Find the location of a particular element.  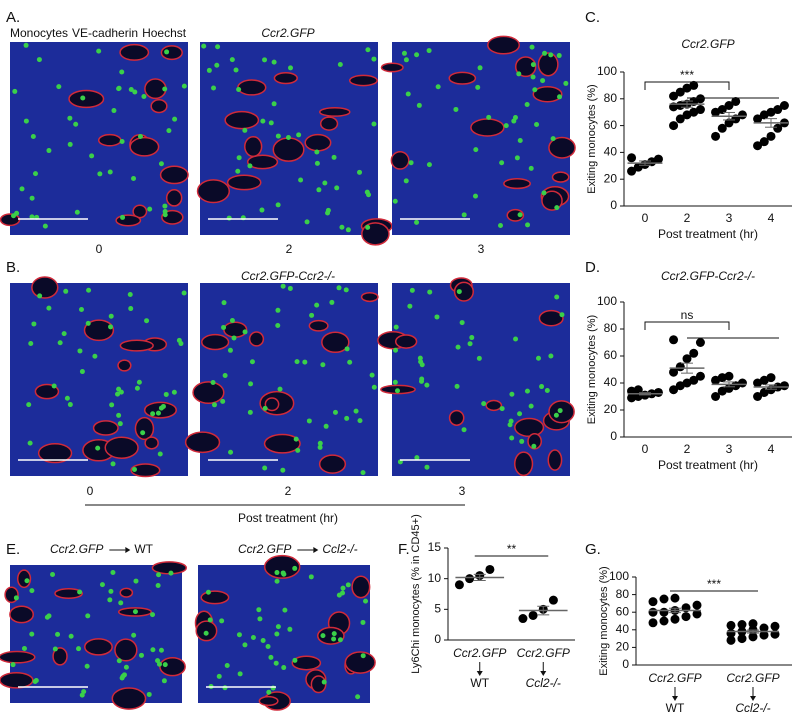

y-axis-label: Exiting monocytes (%) is located at coordinates (592, 369).